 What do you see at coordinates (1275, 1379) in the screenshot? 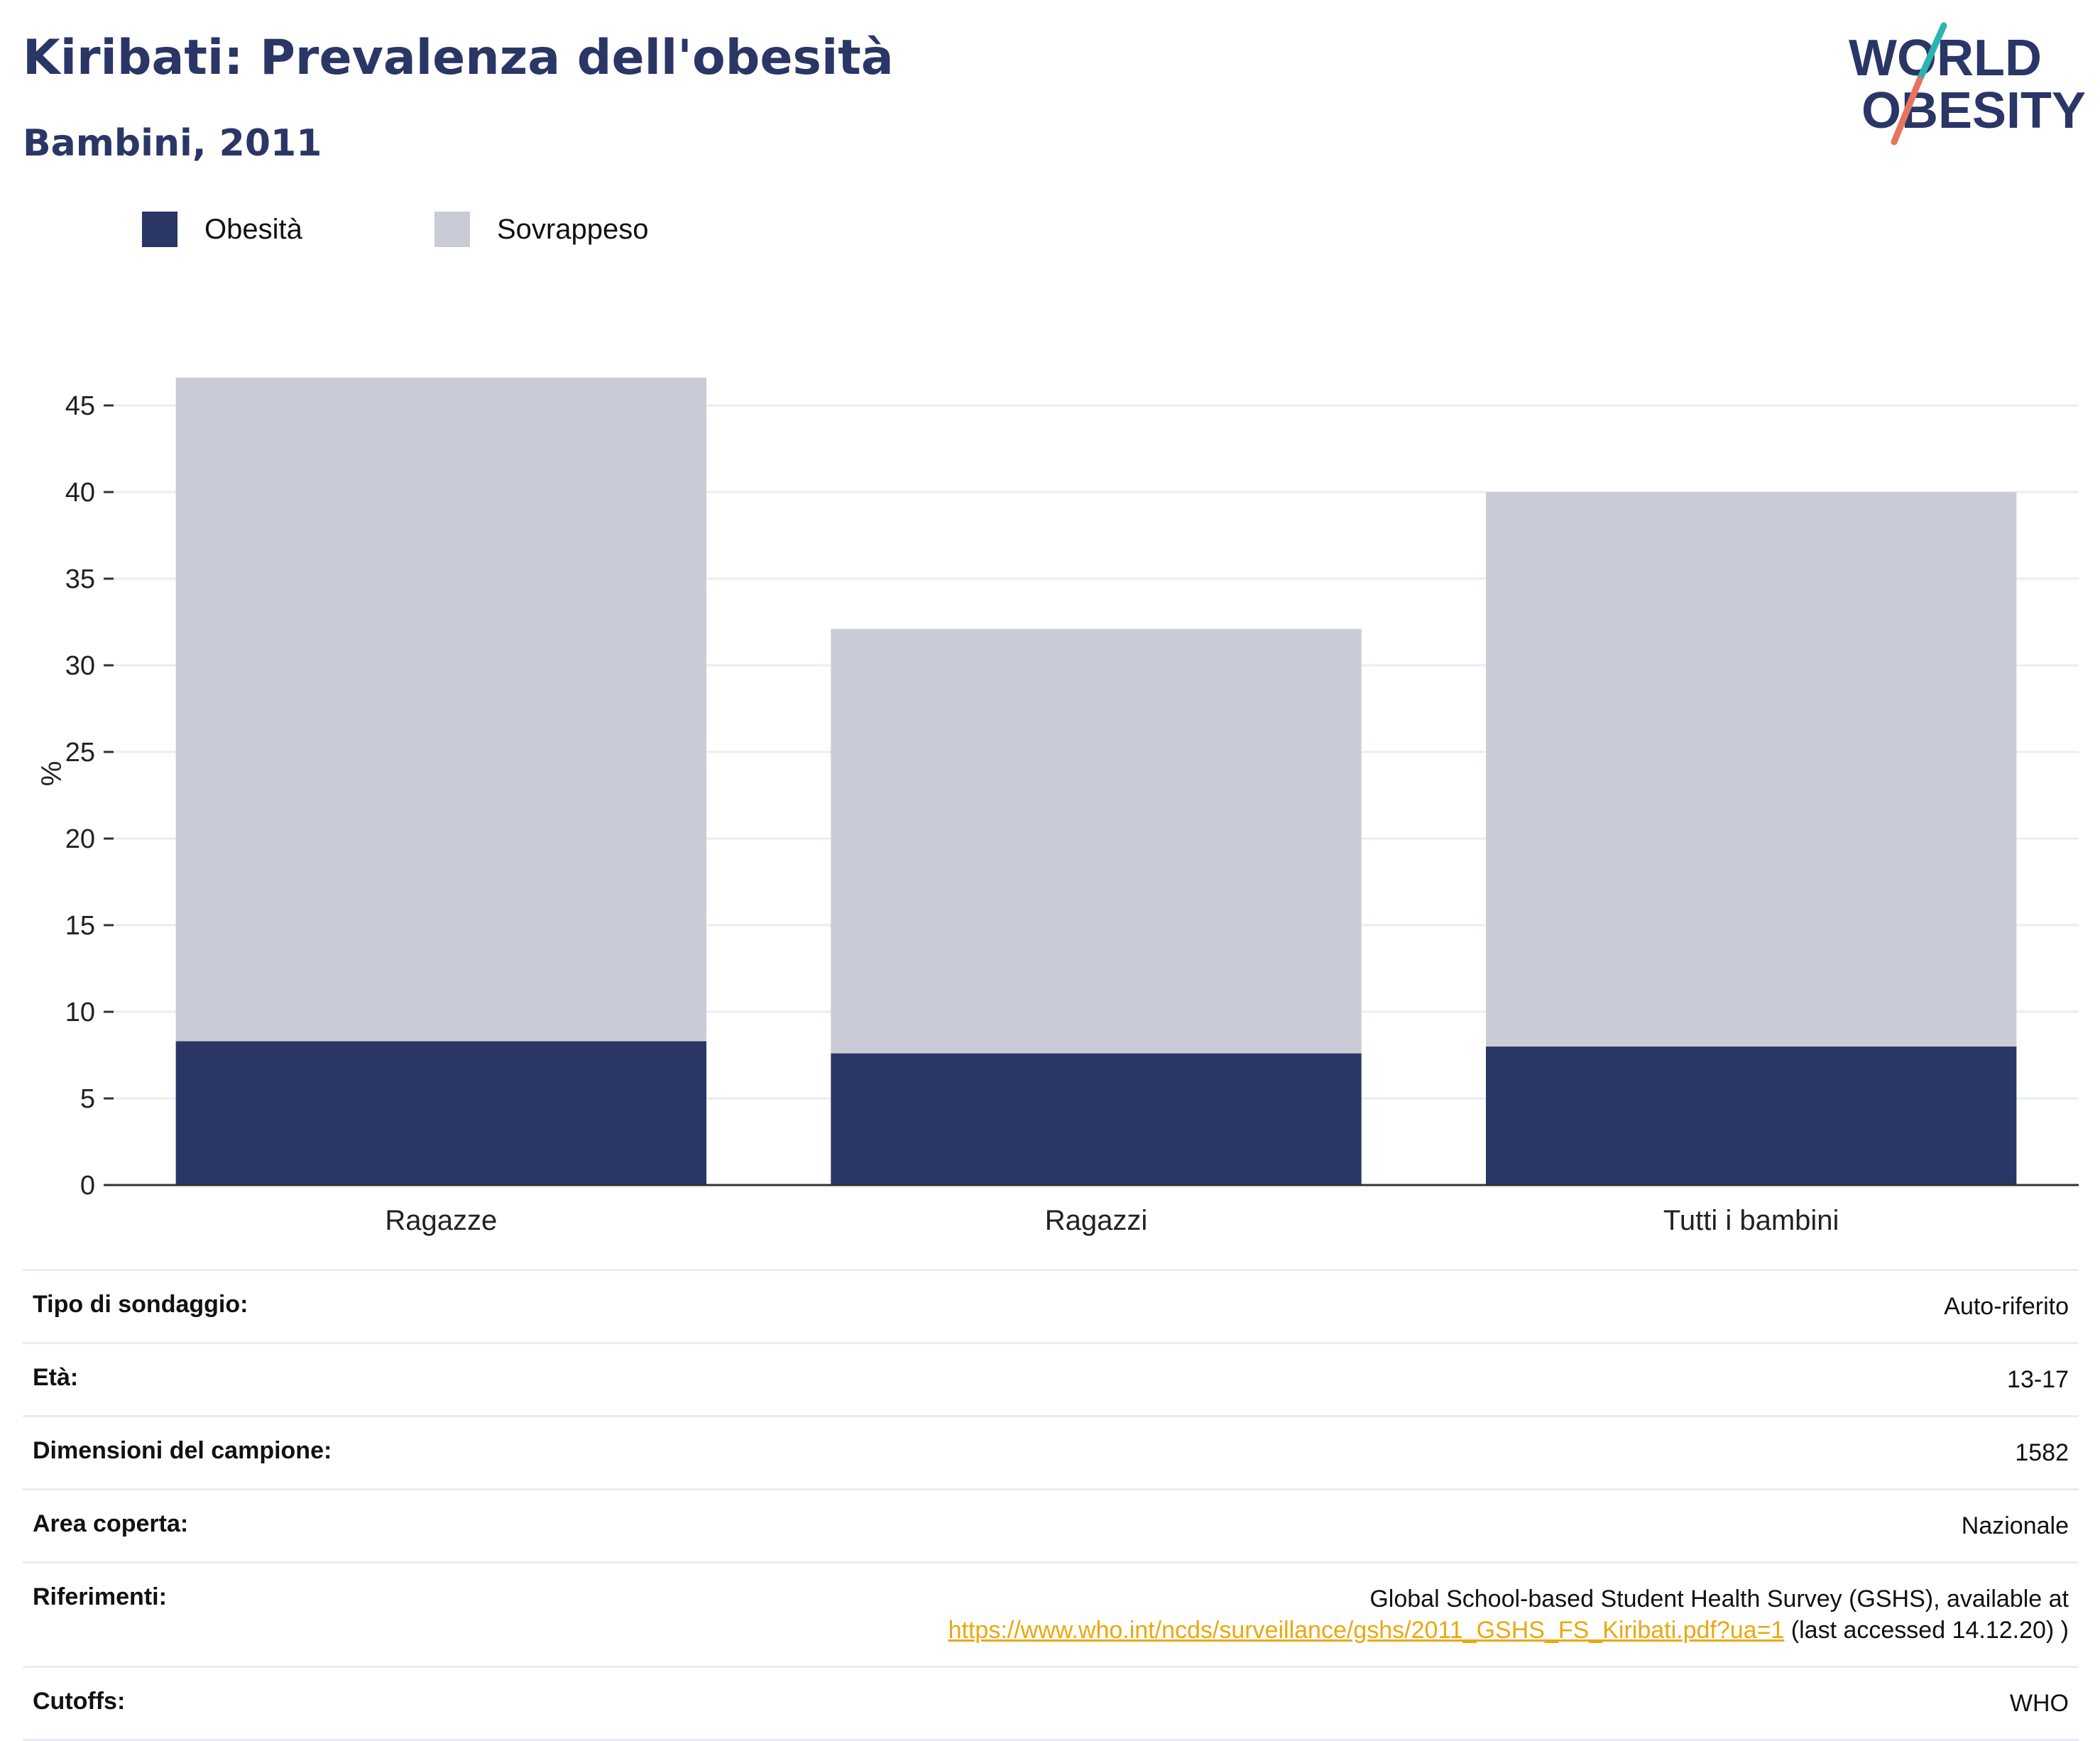
I see `info-value: 13-17` at bounding box center [1275, 1379].